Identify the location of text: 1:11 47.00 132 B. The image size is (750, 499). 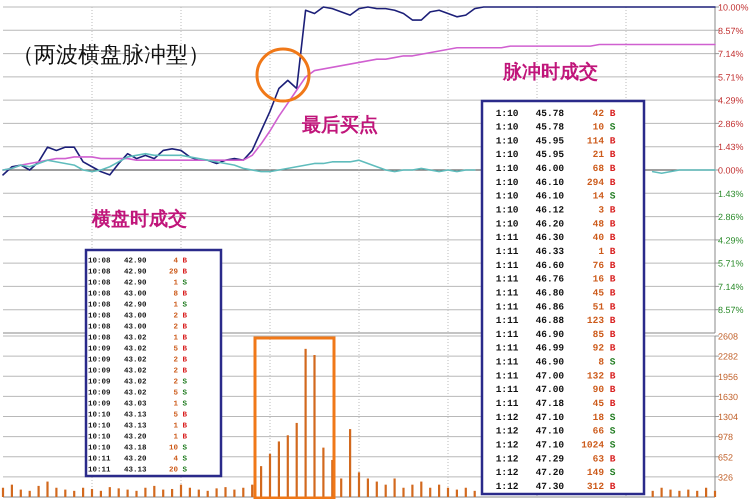
(556, 376).